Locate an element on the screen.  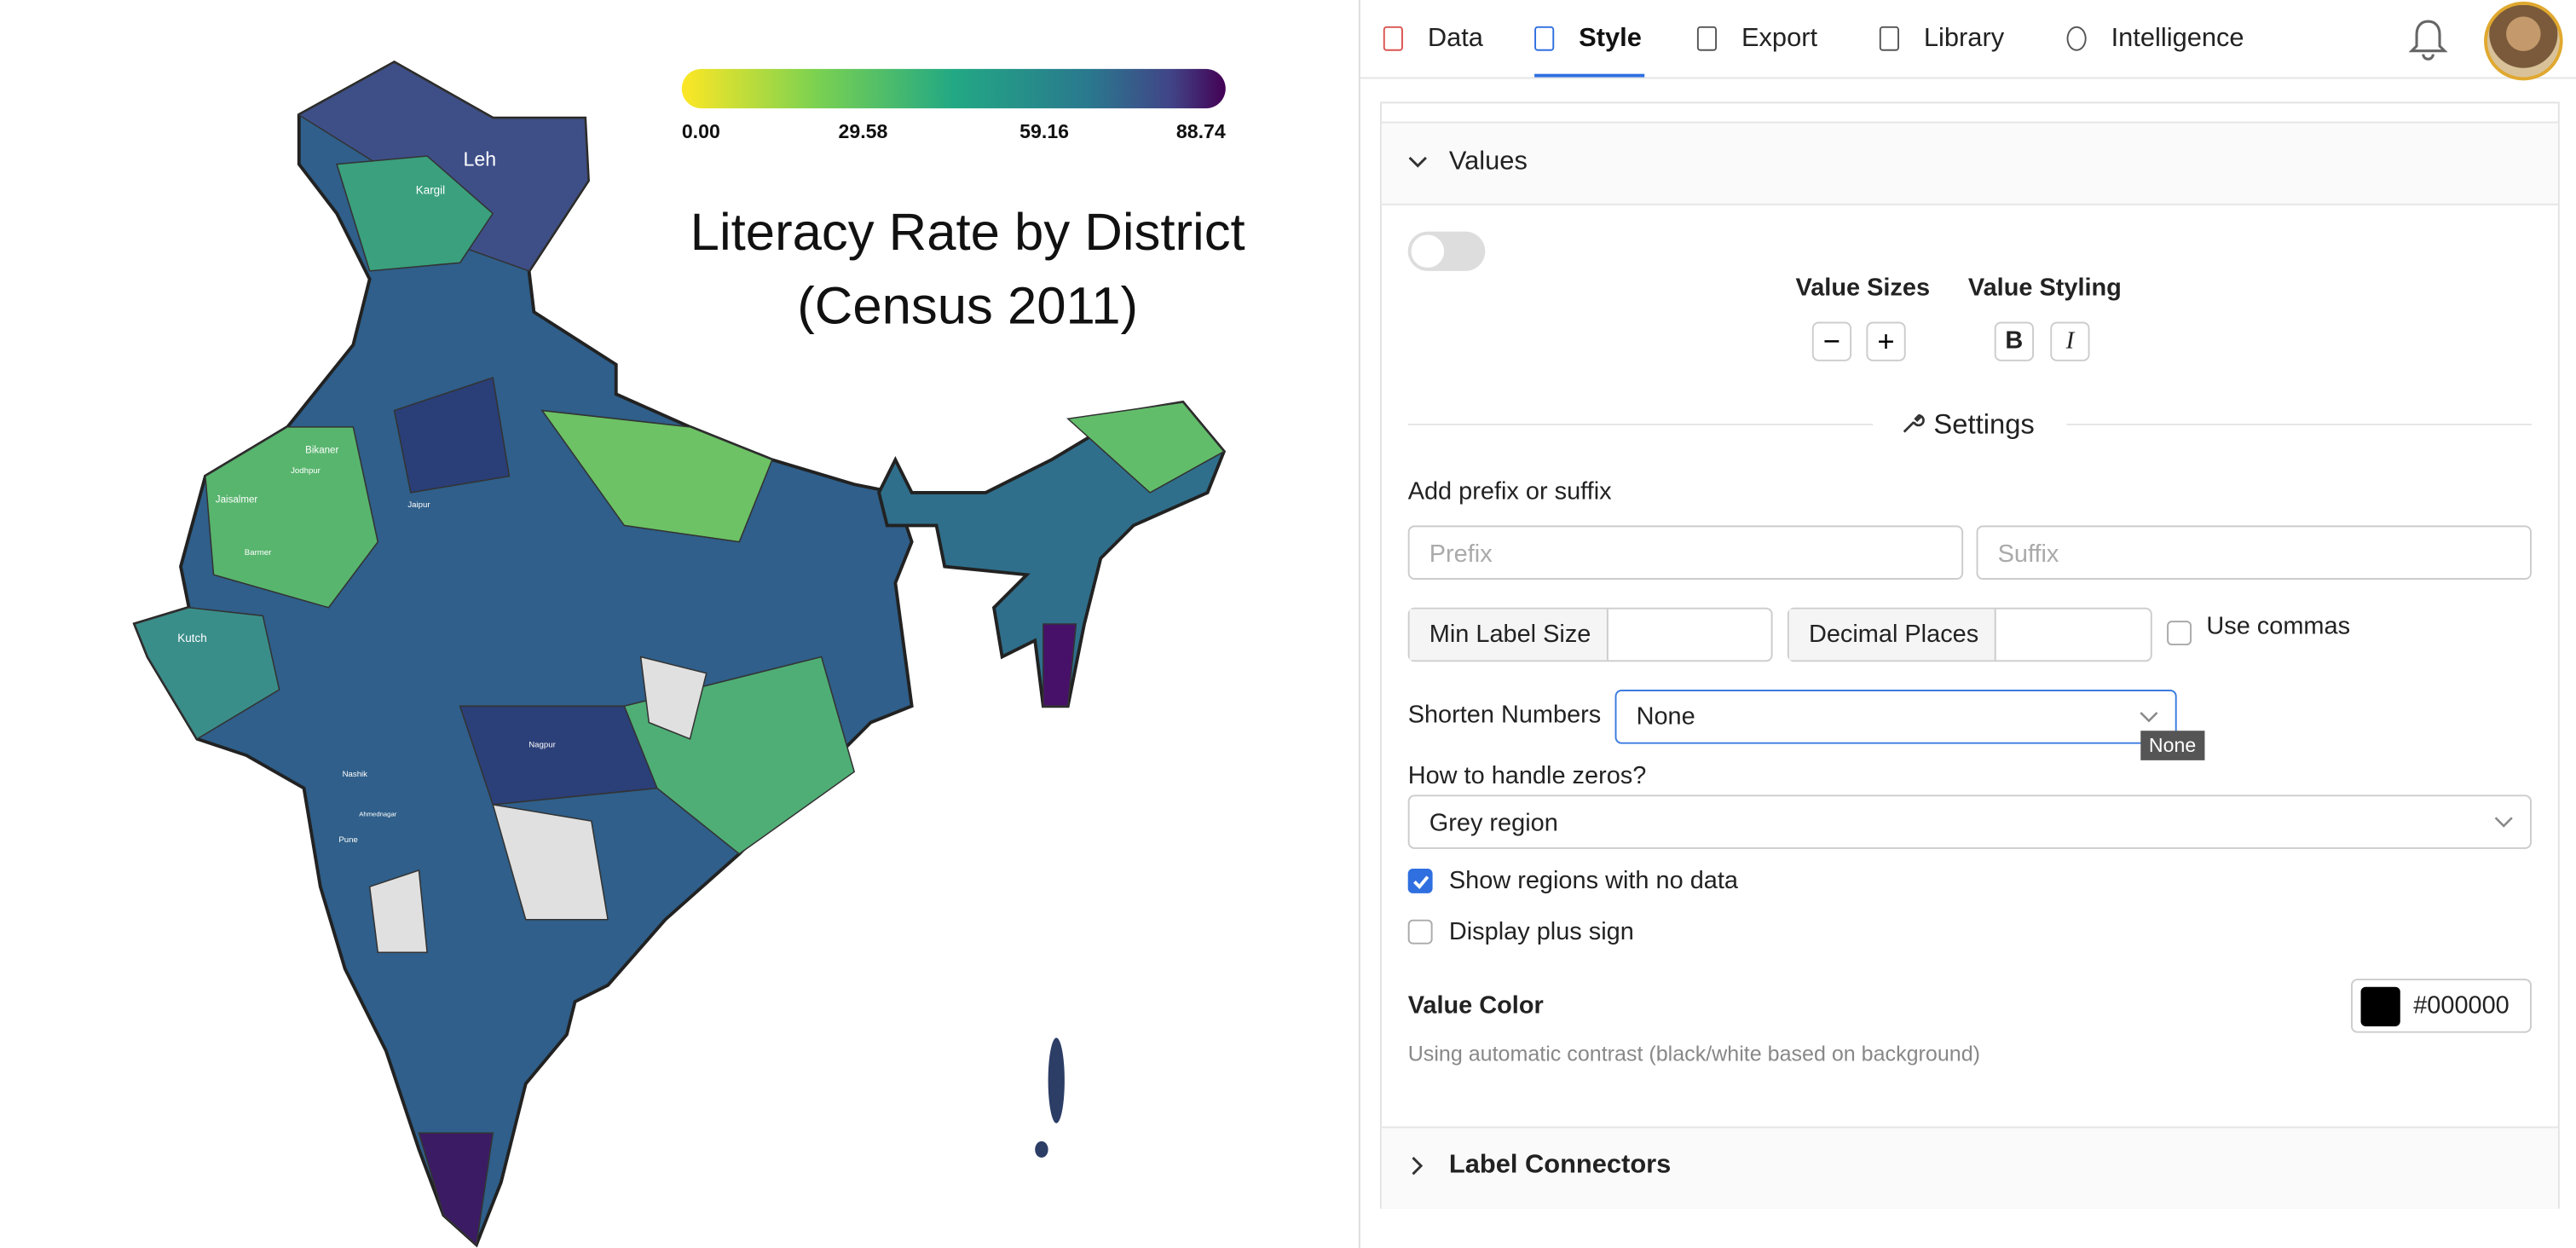
decimal-places-input: Decimal Places is located at coordinates (1969, 634).